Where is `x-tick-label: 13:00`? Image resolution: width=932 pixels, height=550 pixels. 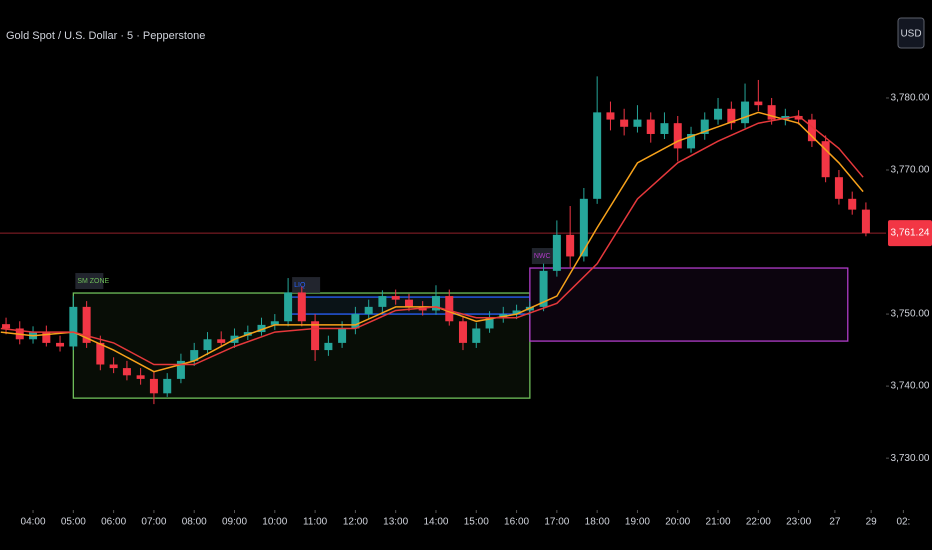 x-tick-label: 13:00 is located at coordinates (395, 522).